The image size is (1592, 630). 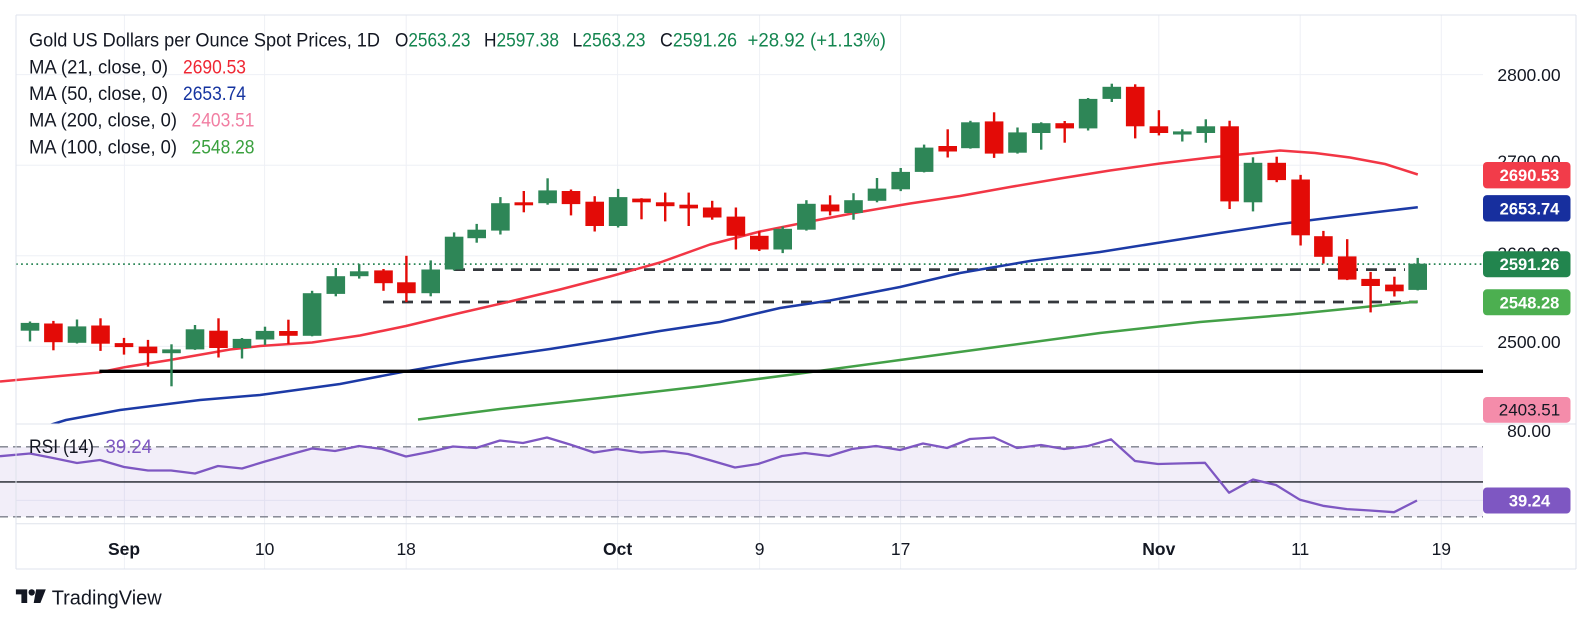 I want to click on svg-text: Sep, so click(x=124, y=549).